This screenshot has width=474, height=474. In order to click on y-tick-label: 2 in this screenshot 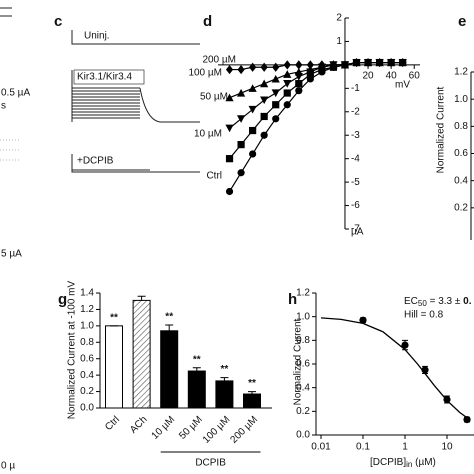, I will do `click(339, 18)`.